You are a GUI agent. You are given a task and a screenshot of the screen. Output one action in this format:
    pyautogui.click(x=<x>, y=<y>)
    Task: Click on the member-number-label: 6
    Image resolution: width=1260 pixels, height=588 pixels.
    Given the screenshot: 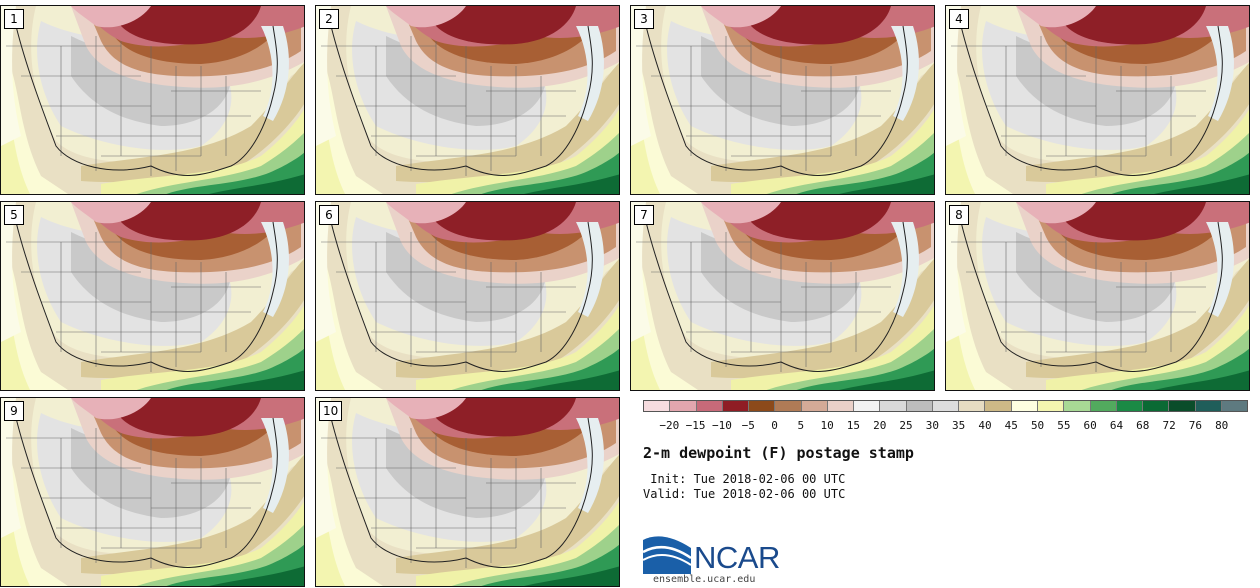 What is the action you would take?
    pyautogui.click(x=329, y=215)
    